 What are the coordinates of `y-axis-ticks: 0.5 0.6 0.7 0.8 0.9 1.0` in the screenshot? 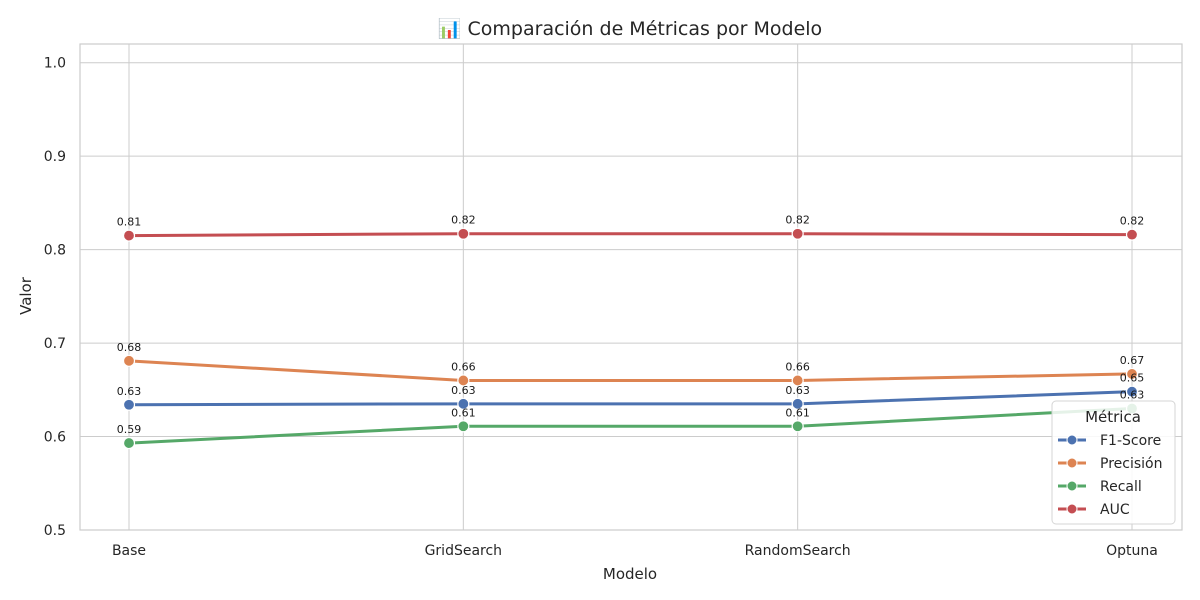 It's located at (55, 297).